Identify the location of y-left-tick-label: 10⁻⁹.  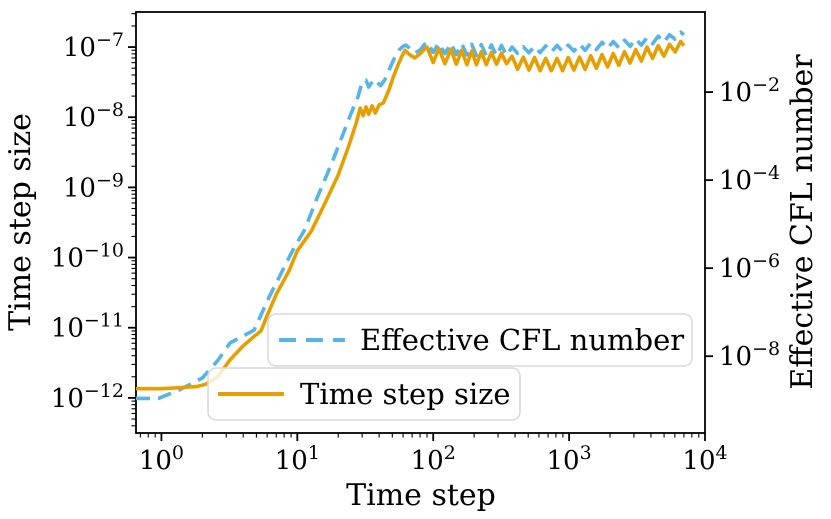
(93, 186).